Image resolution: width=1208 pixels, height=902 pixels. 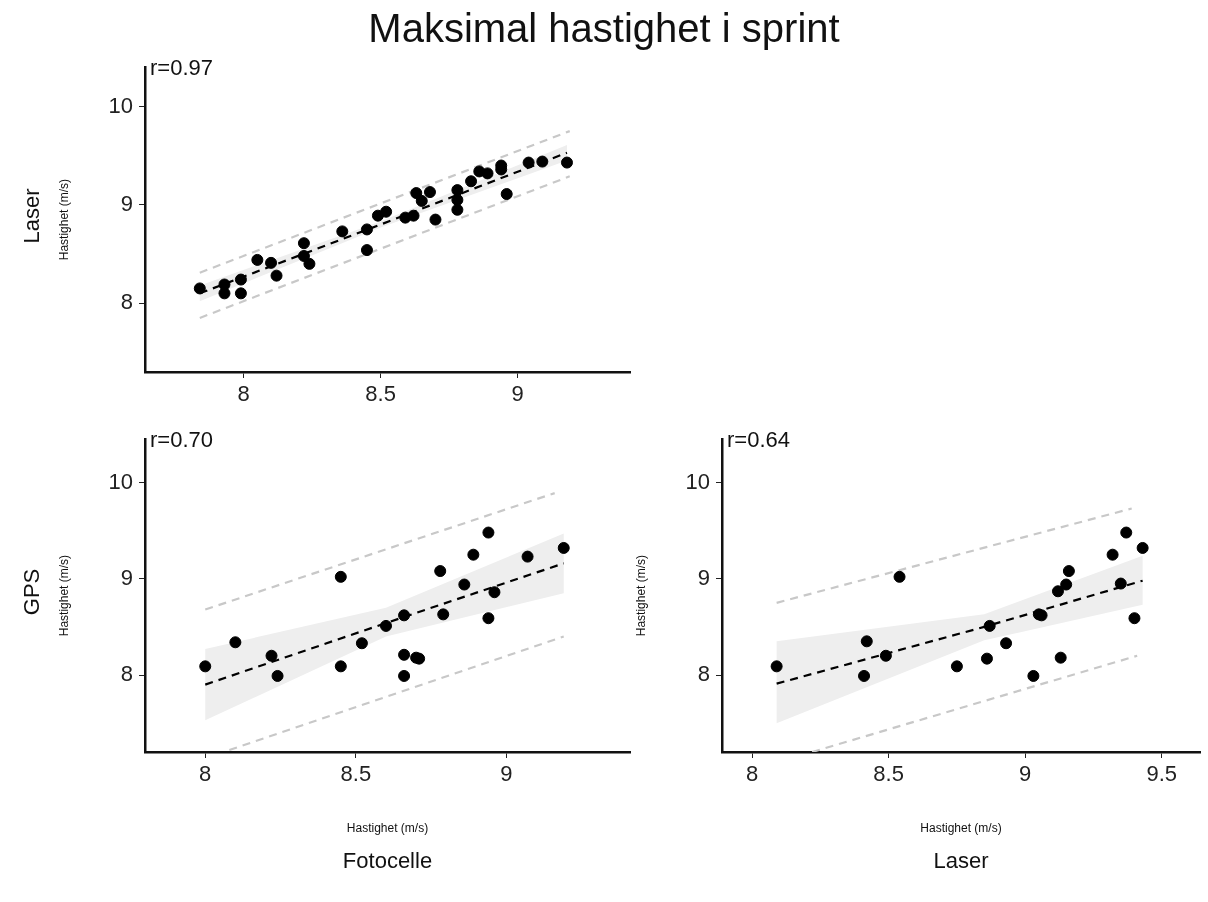 I want to click on text: Fotocelle, so click(x=387, y=861).